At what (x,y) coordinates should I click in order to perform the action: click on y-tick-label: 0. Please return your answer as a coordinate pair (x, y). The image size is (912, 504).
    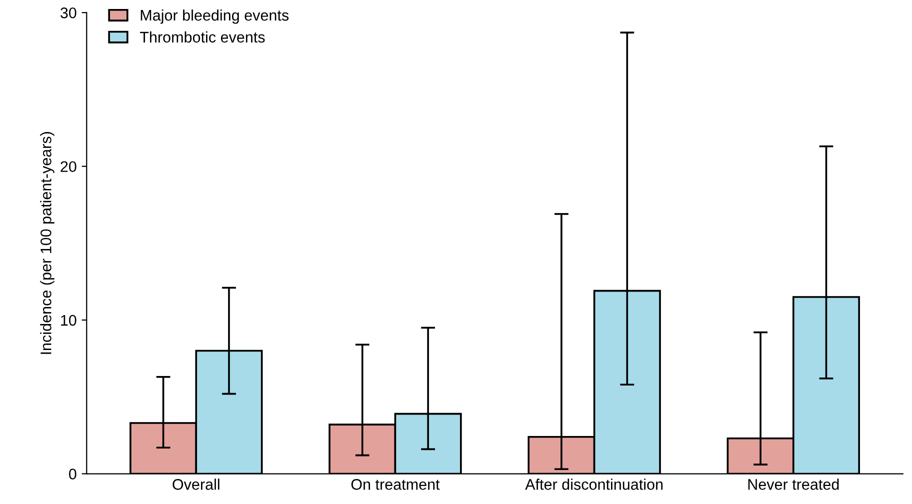
    Looking at the image, I should click on (72, 474).